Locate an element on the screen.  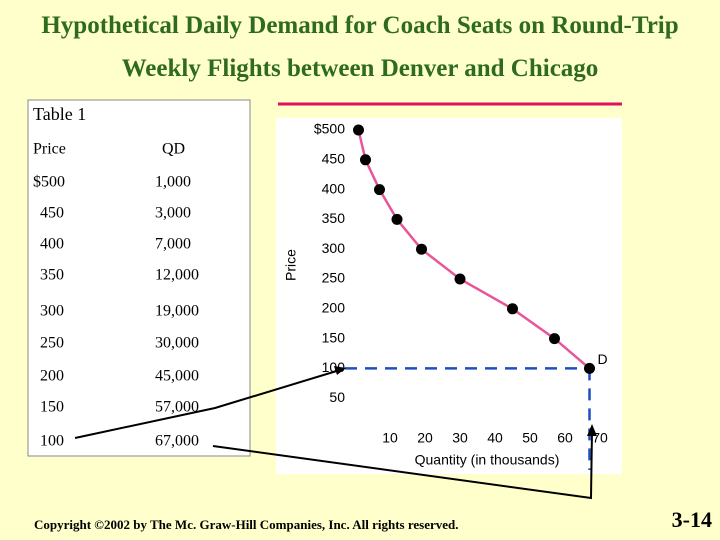
table-cell: 3,000 is located at coordinates (173, 213).